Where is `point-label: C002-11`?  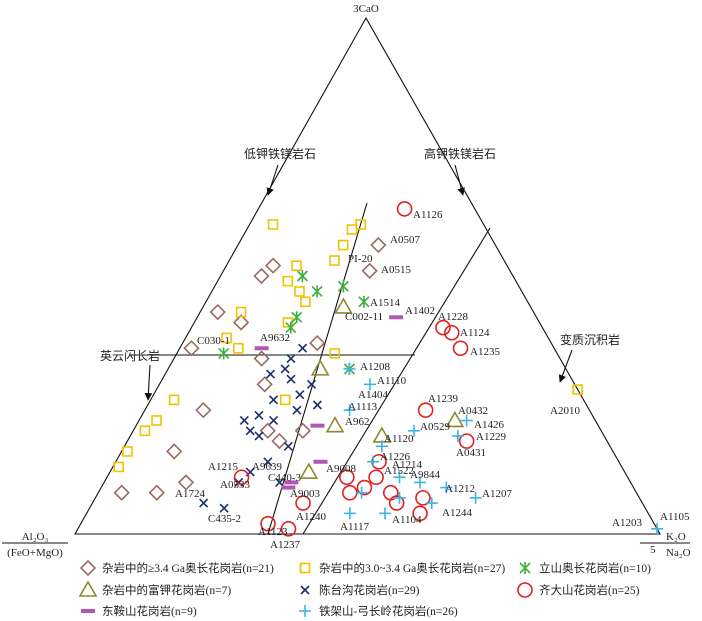
point-label: C002-11 is located at coordinates (364, 317).